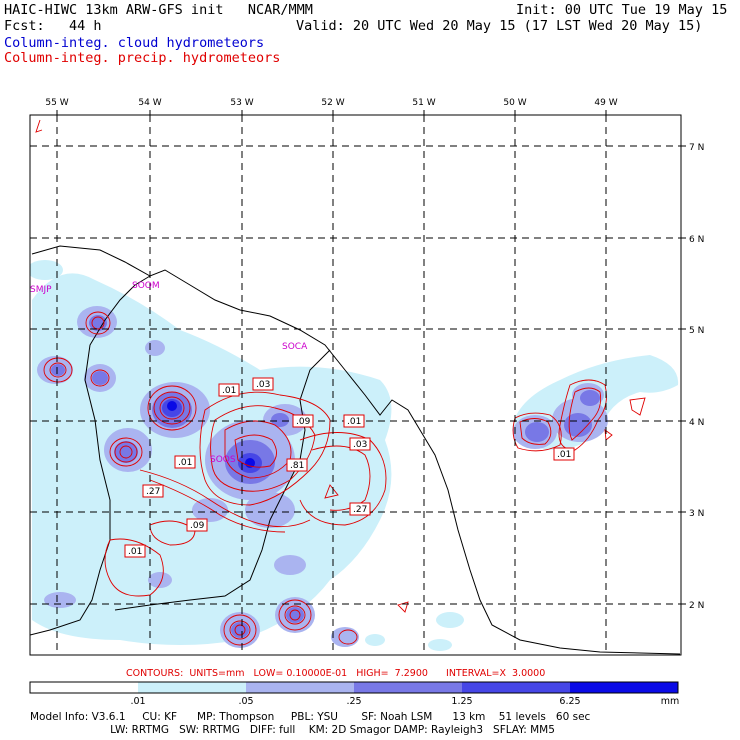 The image size is (740, 740). I want to click on precip-field-label: Column-integ. precip. hydrometeors, so click(142, 58).